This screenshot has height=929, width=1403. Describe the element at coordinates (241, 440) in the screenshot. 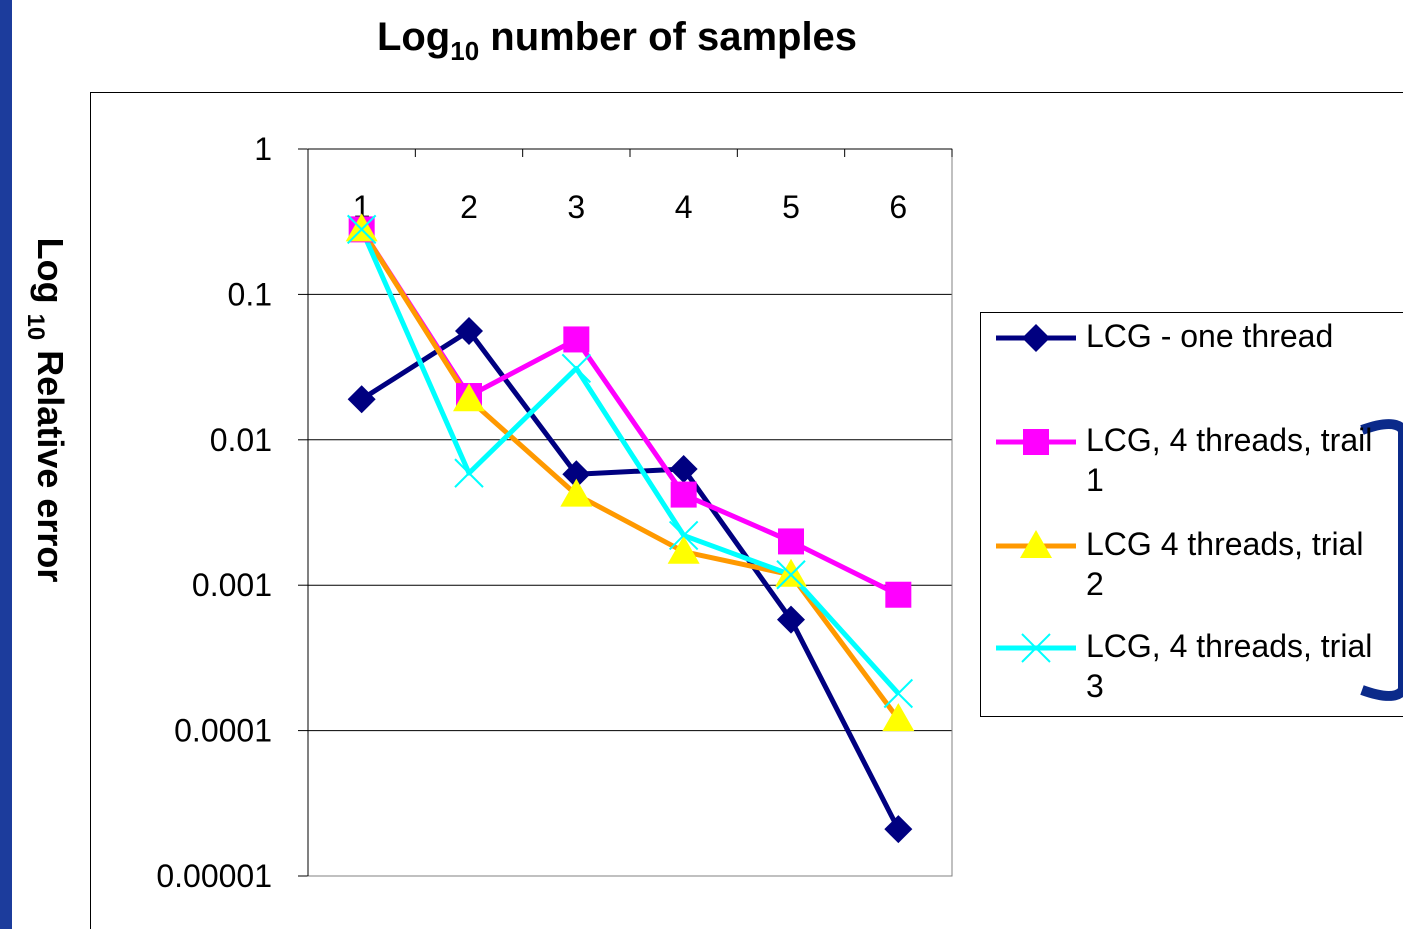

I see `y-tick-label: 0.01` at that location.